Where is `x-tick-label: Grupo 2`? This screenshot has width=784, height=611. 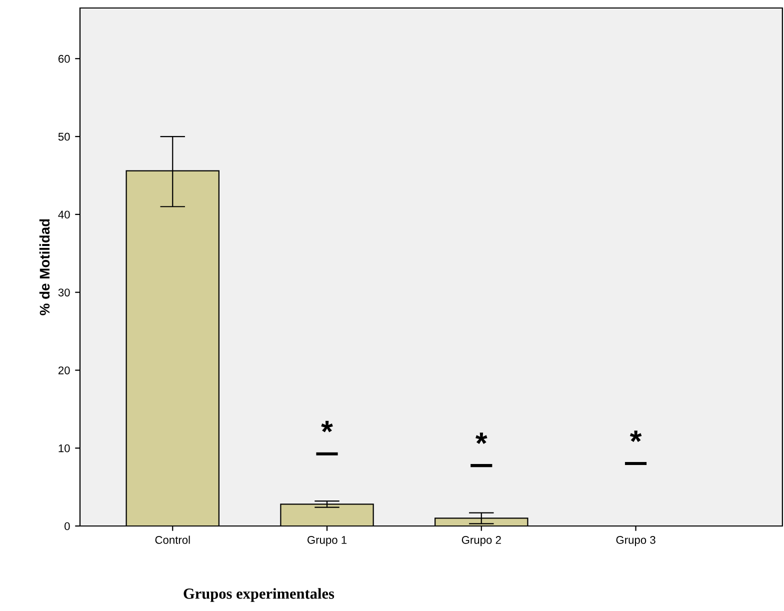
x-tick-label: Grupo 2 is located at coordinates (481, 541).